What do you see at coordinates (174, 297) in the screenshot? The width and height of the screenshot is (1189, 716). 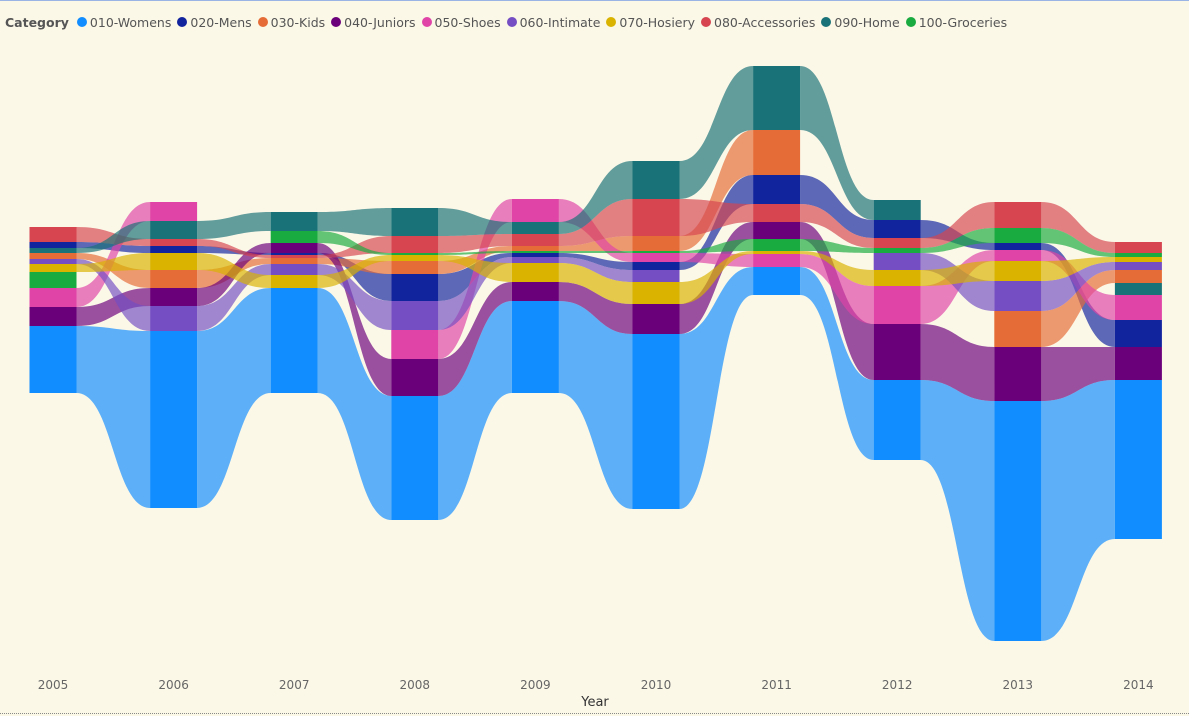 I see `bar-segment-040-juniors-2006` at bounding box center [174, 297].